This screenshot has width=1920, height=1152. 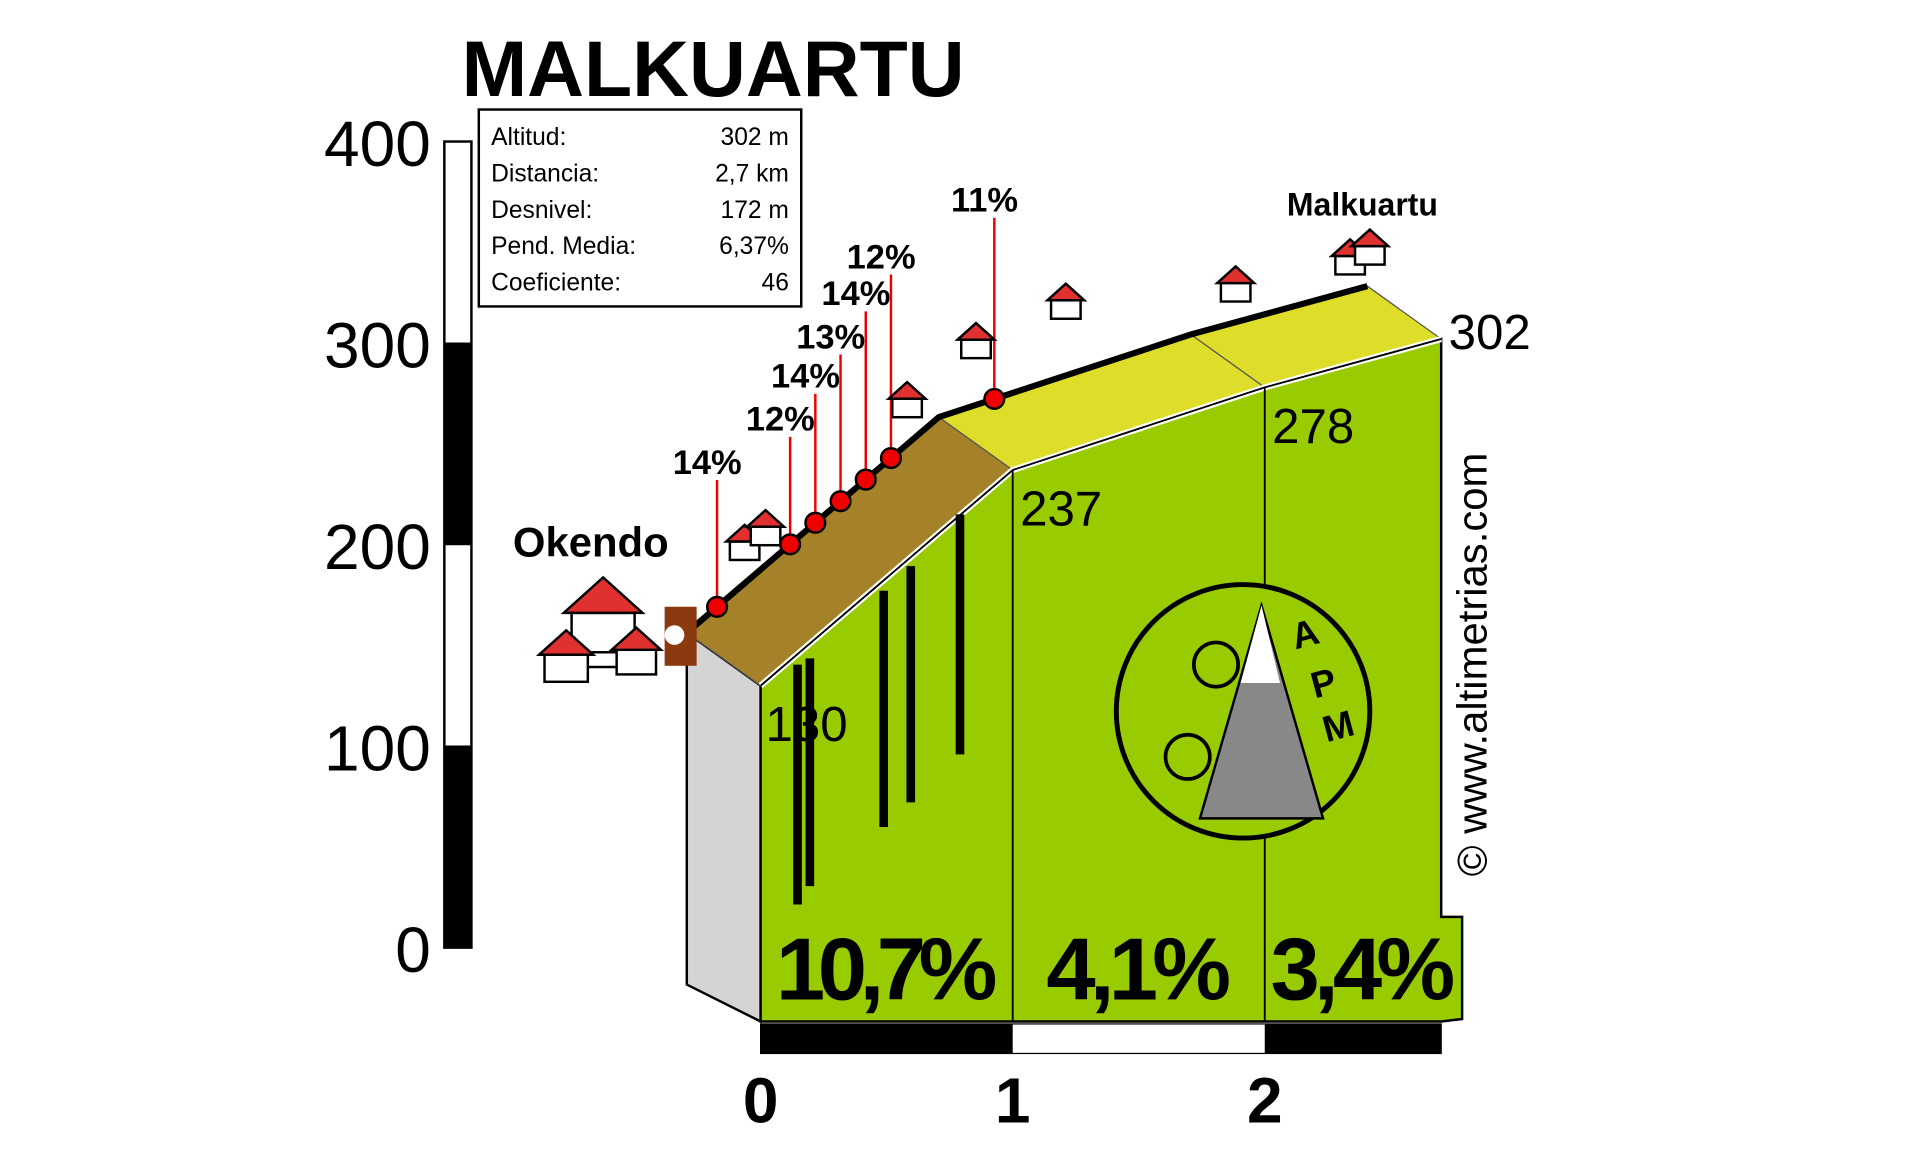 What do you see at coordinates (377, 144) in the screenshot?
I see `y-tick-label: 400` at bounding box center [377, 144].